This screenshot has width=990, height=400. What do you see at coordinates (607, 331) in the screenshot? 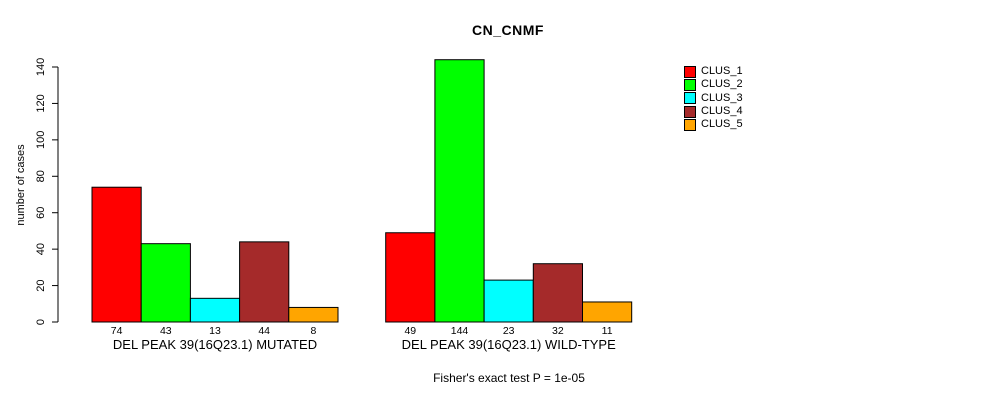
I see `bar-value-label: 11` at bounding box center [607, 331].